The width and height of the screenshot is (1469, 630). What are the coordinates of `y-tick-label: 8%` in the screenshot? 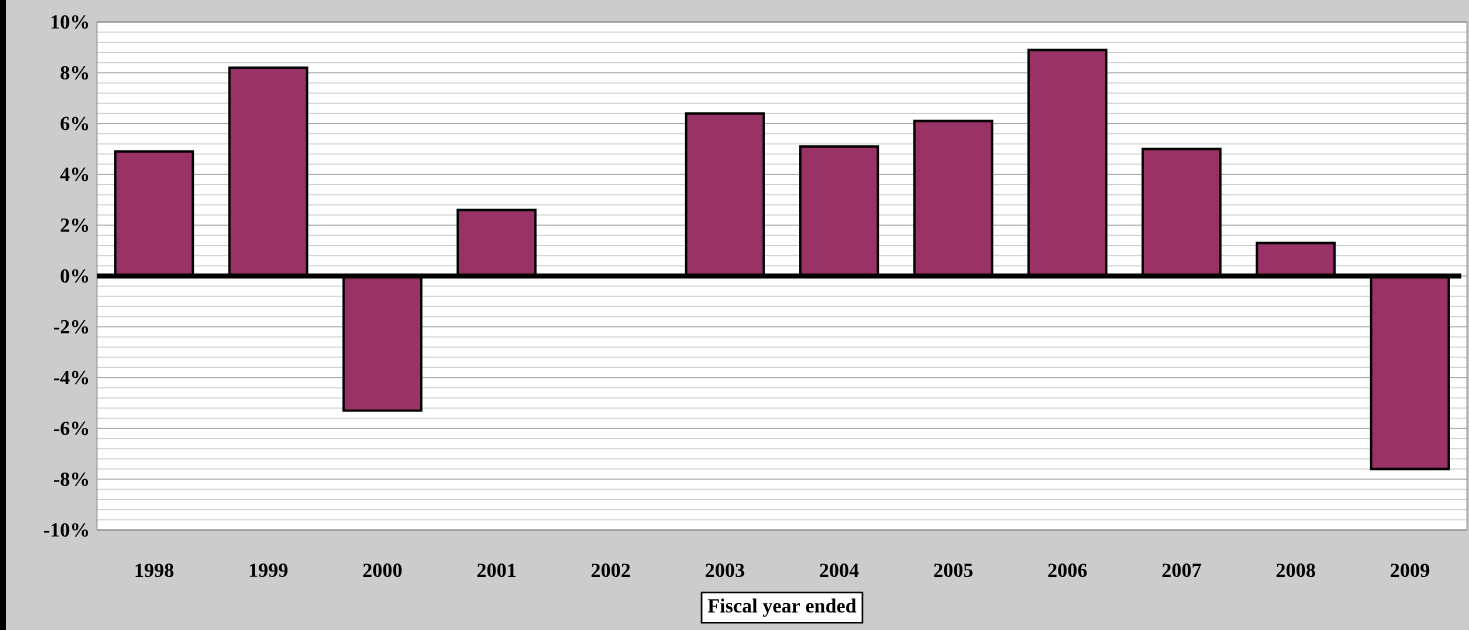 It's located at (74, 73).